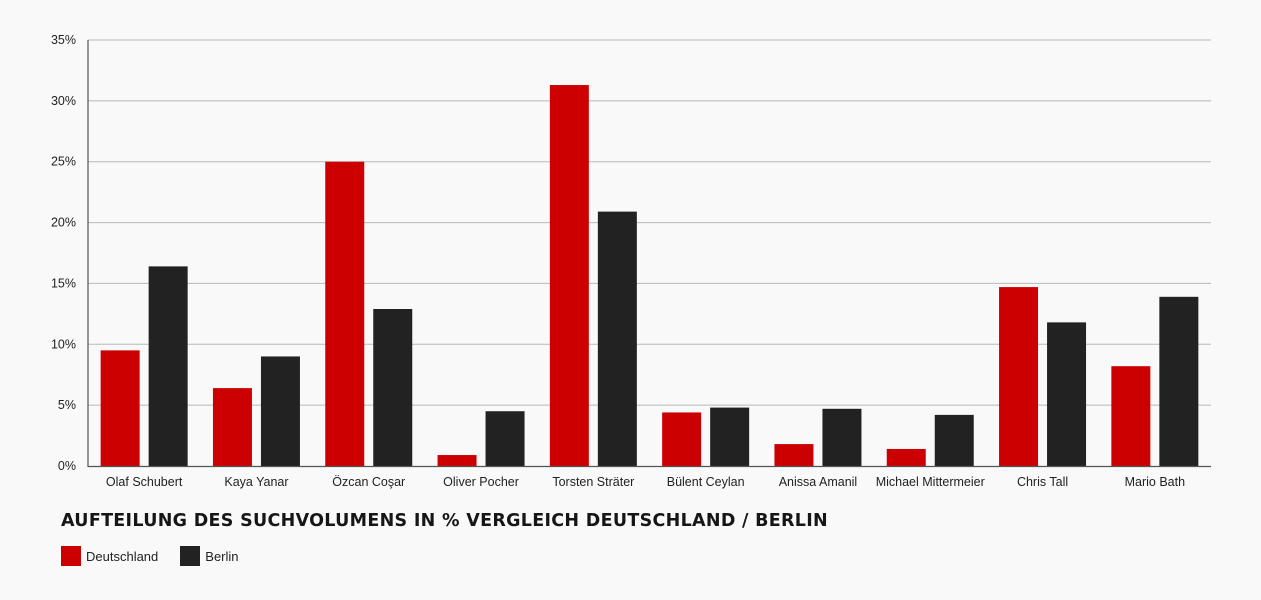  Describe the element at coordinates (71, 556) in the screenshot. I see `legend-swatch-deutschland` at that location.